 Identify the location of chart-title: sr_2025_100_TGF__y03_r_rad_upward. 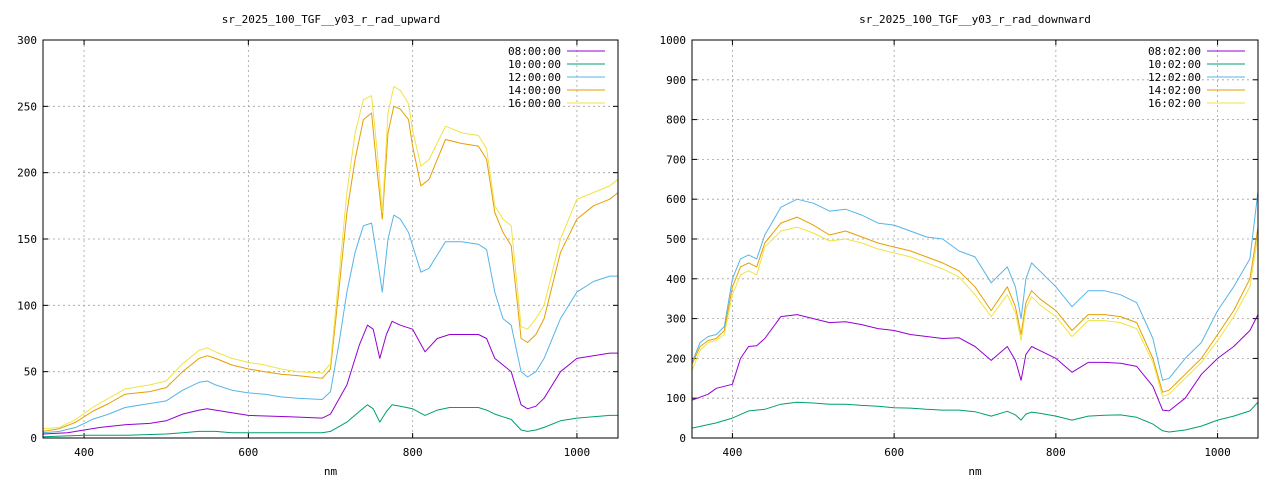
(331, 19).